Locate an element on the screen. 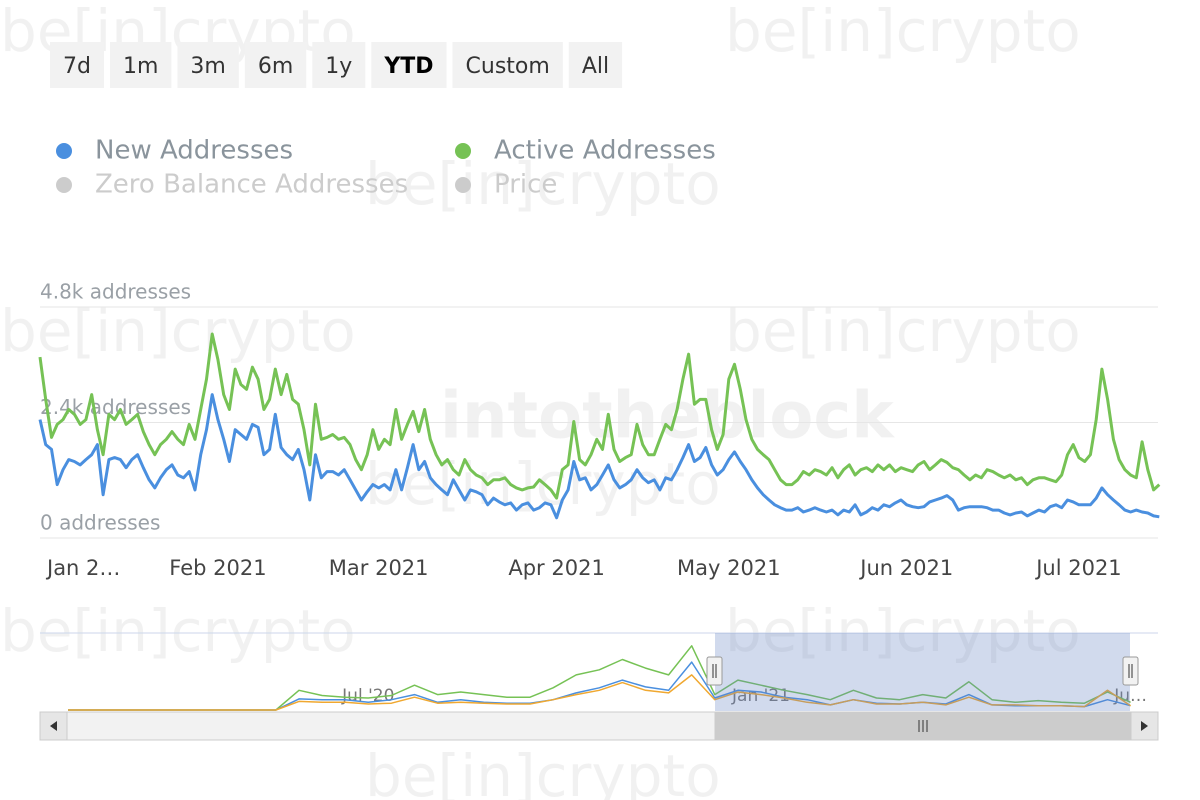 Image resolution: width=1200 pixels, height=800 pixels. handle-left is located at coordinates (714, 671).